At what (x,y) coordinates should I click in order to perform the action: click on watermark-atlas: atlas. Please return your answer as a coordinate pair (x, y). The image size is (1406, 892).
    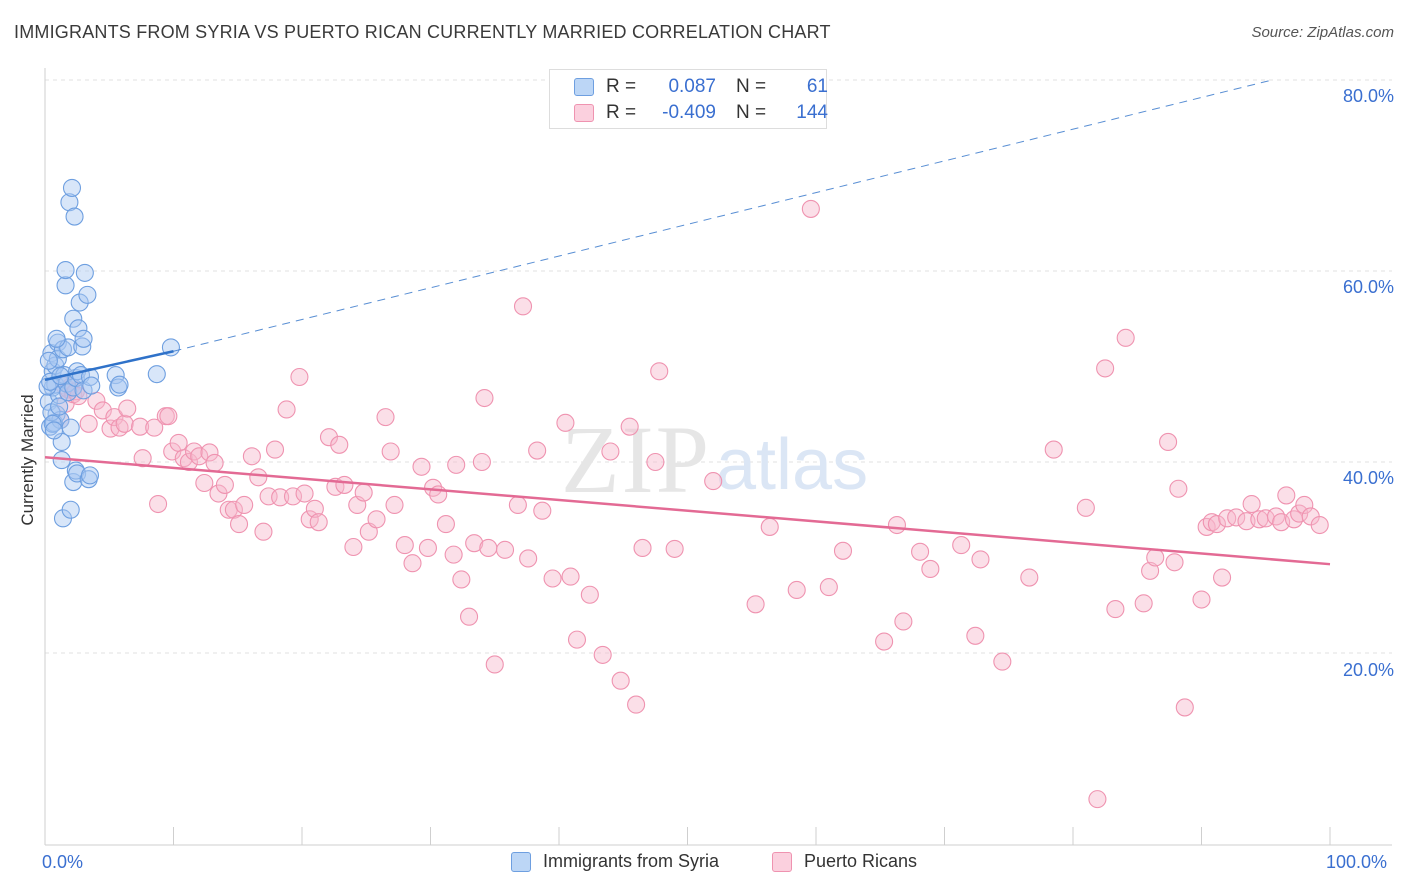
    Looking at the image, I should click on (792, 465).